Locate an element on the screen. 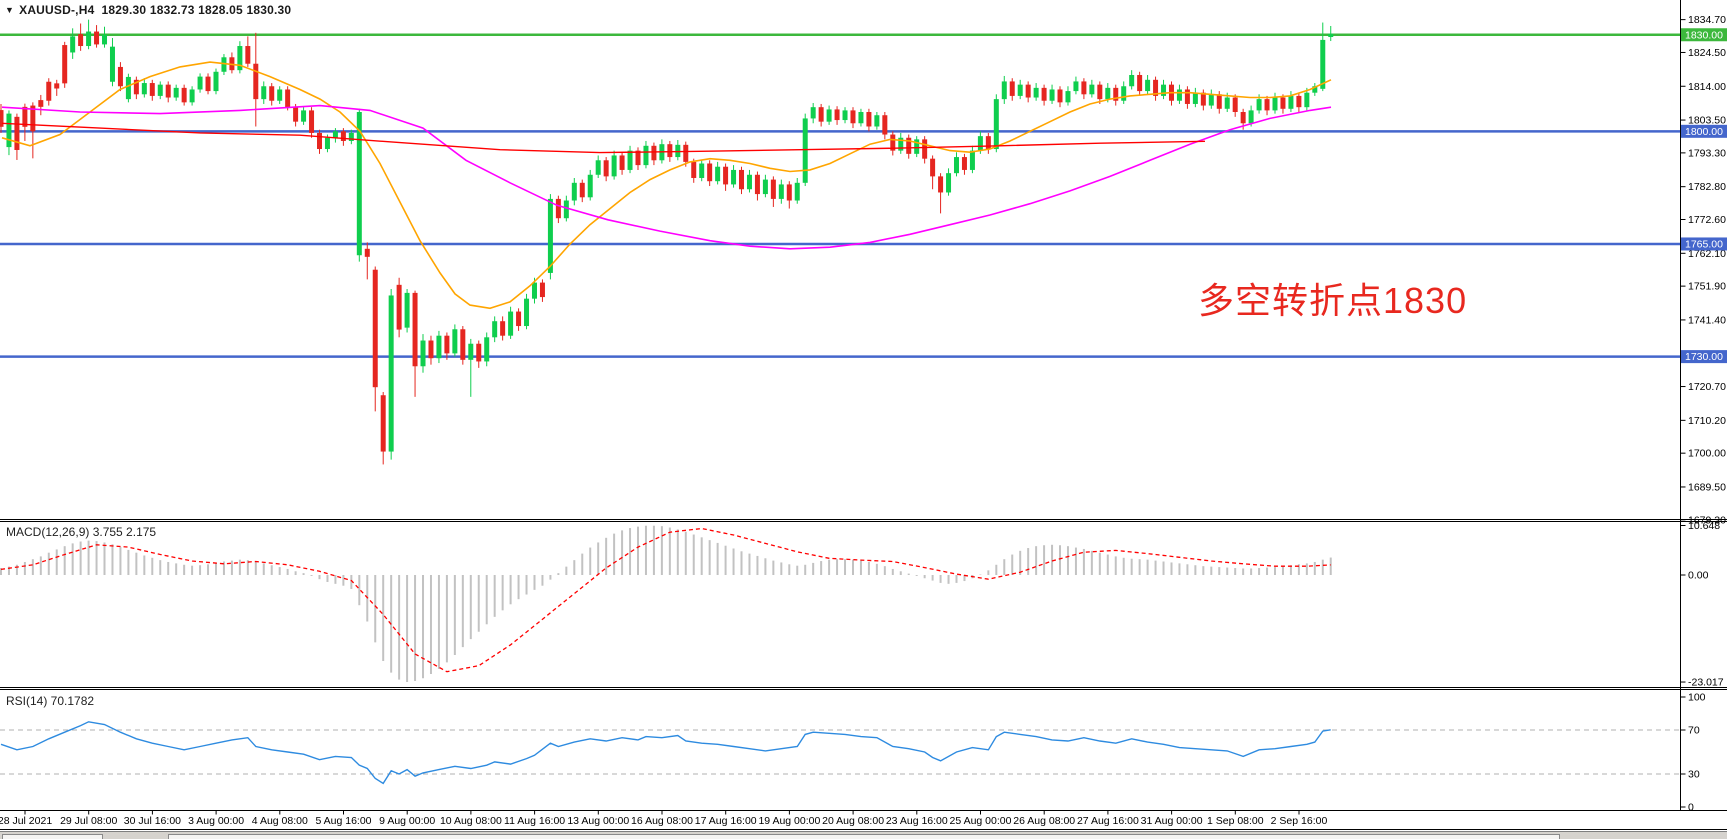  time-axis-label: 31 Aug 00:00 is located at coordinates (1172, 821).